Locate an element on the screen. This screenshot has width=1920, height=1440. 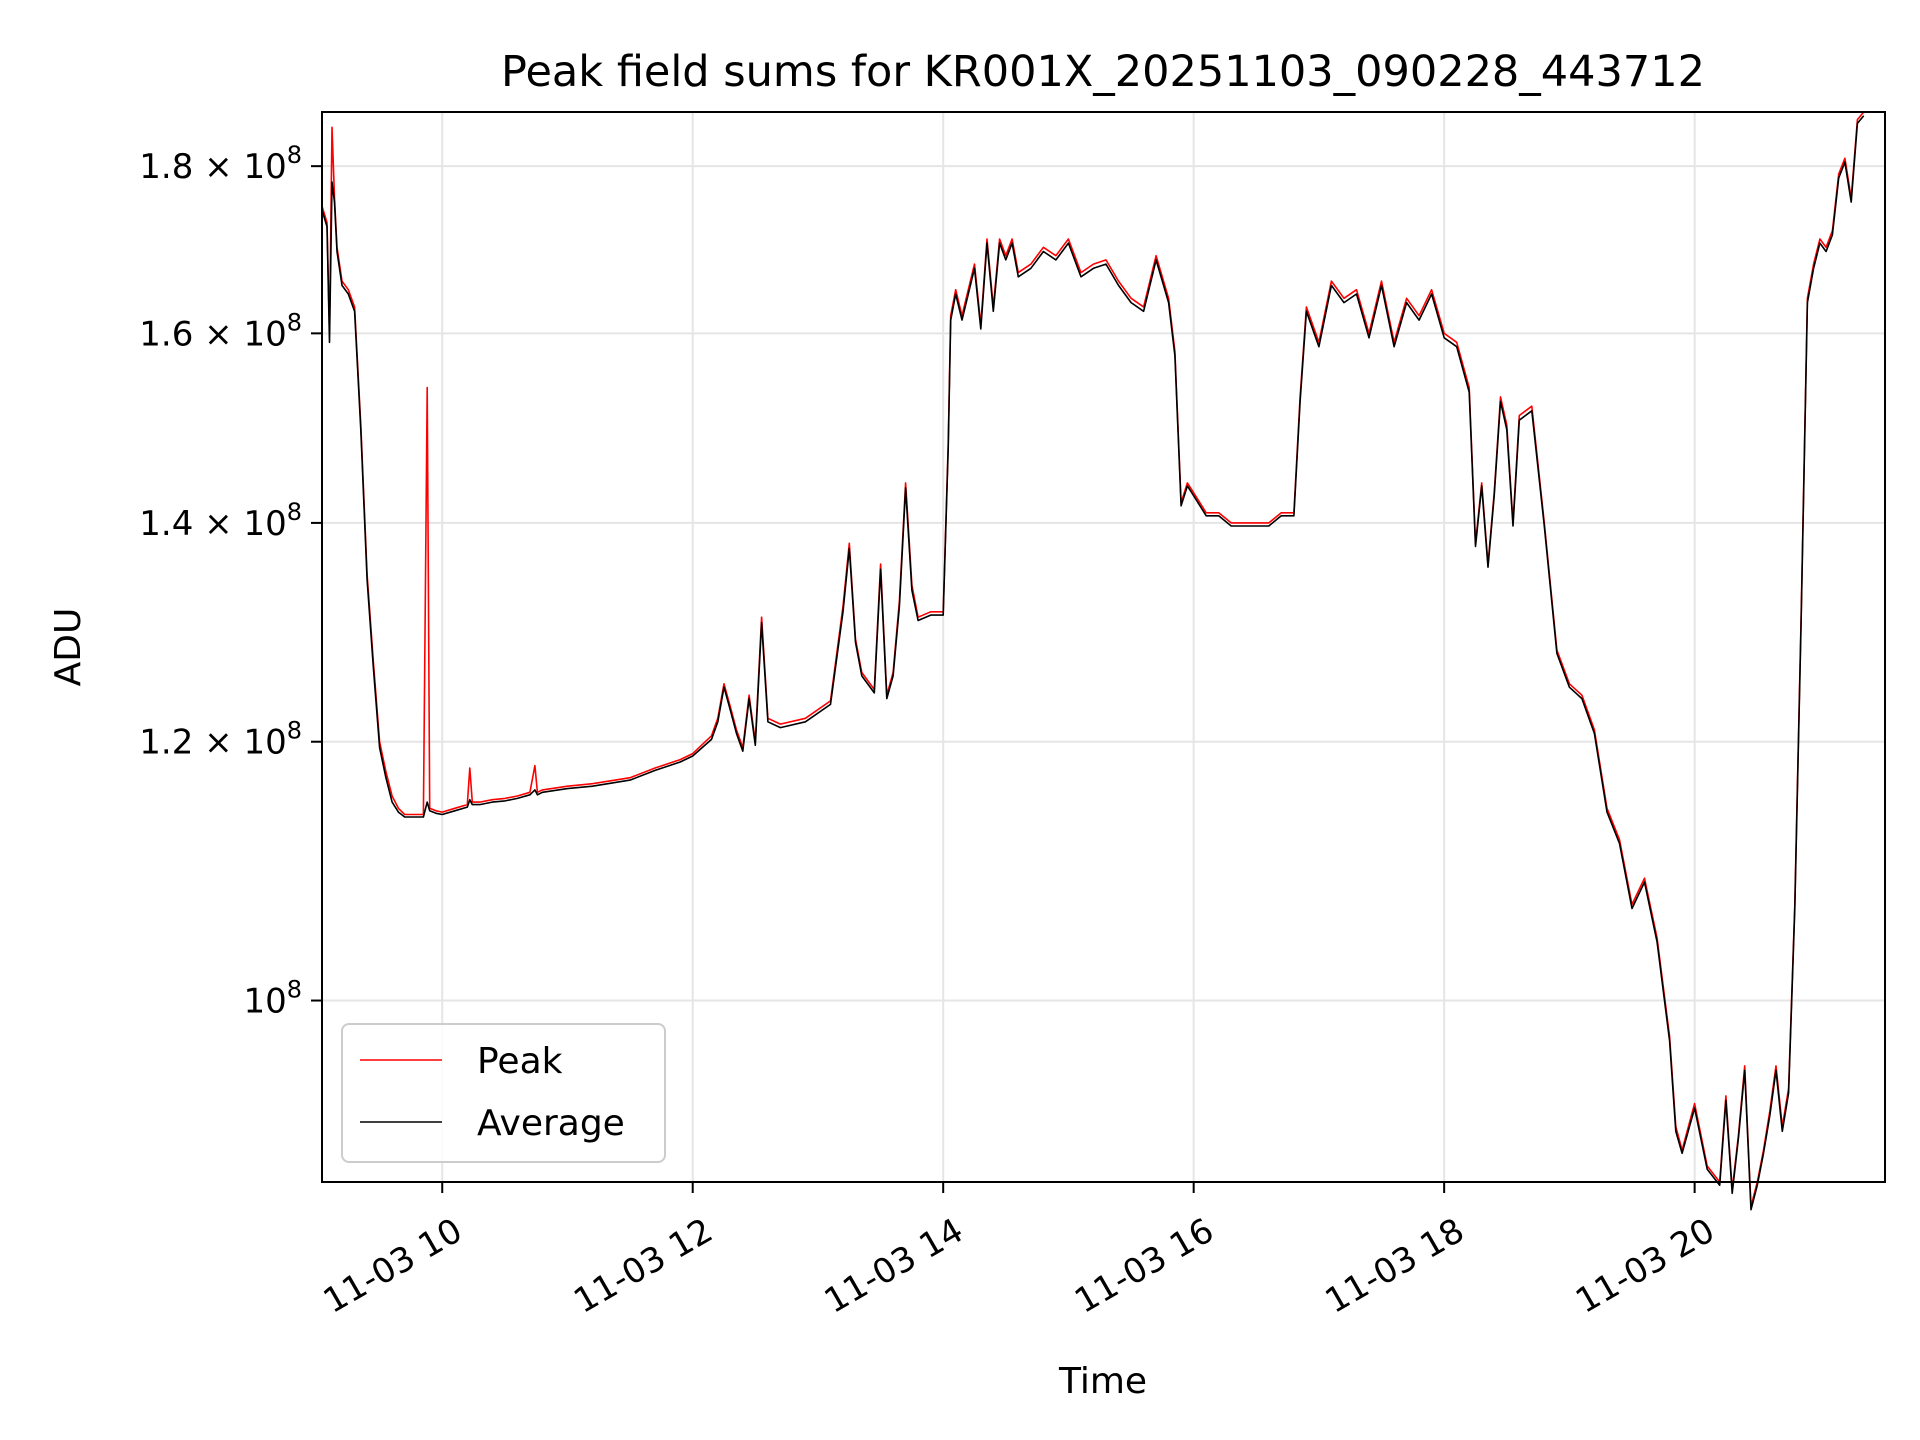
y-tick-label: 1.6 × 108 is located at coordinates (220, 331).